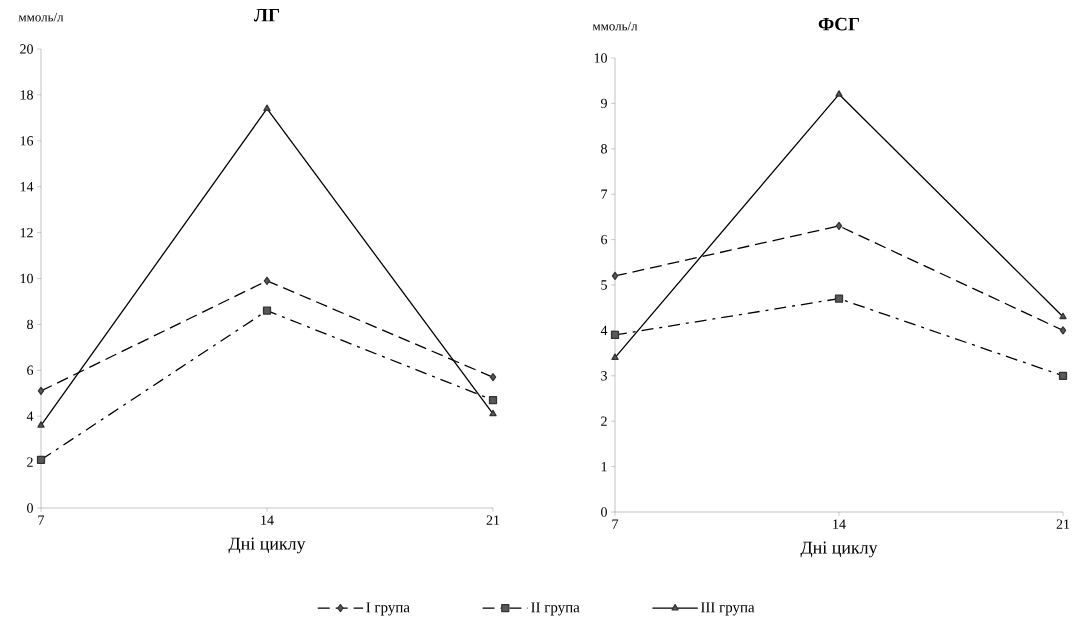  What do you see at coordinates (27, 141) in the screenshot?
I see `y-tick-label: 16` at bounding box center [27, 141].